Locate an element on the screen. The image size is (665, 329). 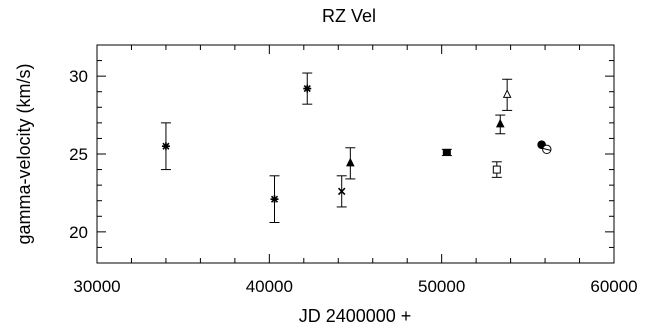
circle-slash is located at coordinates (546, 149).